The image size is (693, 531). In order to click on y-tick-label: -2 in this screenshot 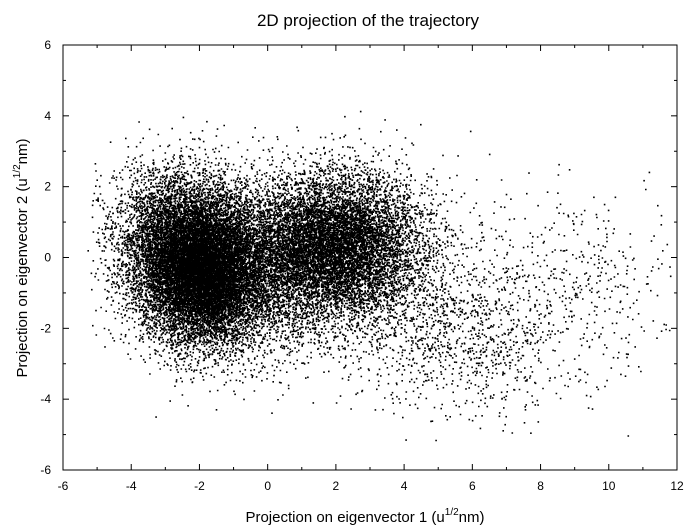, I will do `click(45, 328)`.